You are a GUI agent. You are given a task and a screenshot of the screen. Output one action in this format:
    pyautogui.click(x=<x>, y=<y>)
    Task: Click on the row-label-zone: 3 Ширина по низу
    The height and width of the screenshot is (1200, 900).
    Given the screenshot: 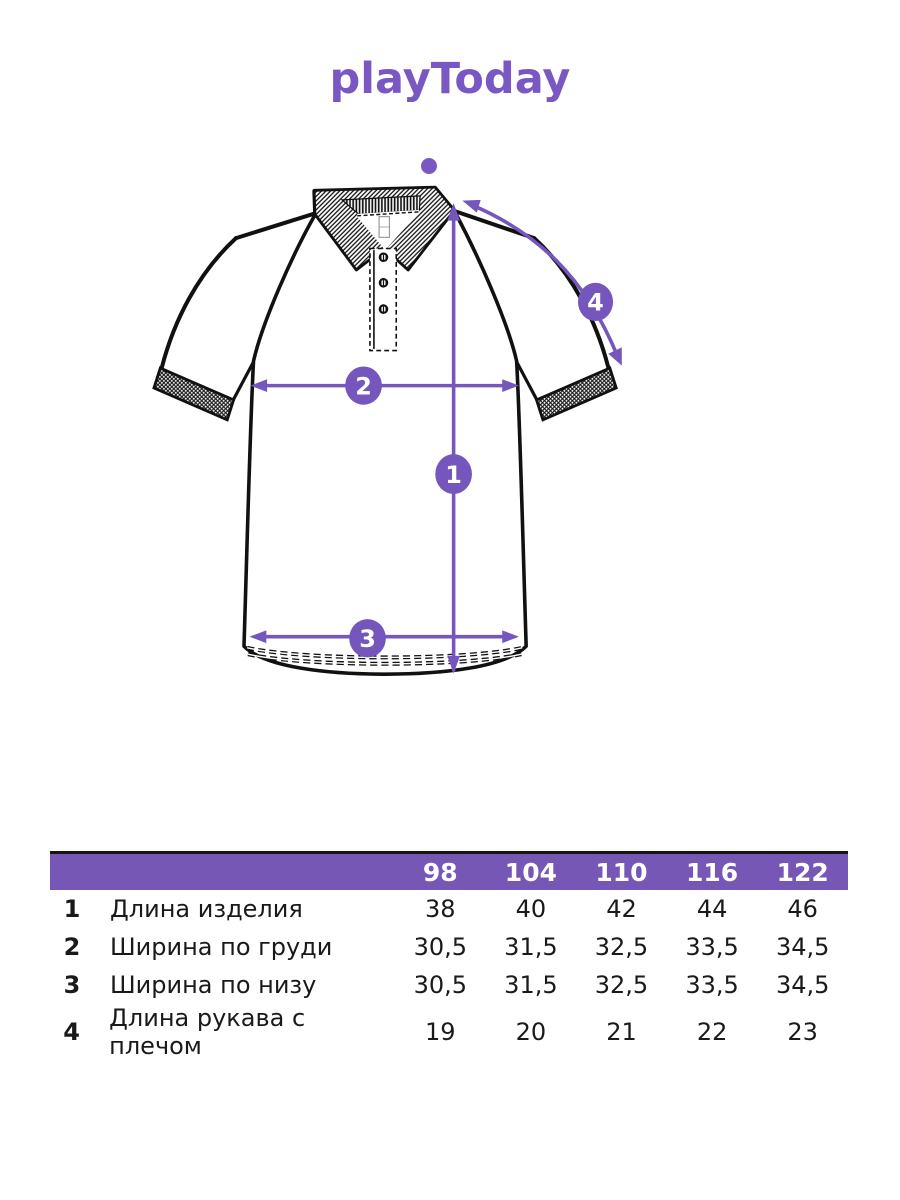 What is the action you would take?
    pyautogui.click(x=222, y=985)
    